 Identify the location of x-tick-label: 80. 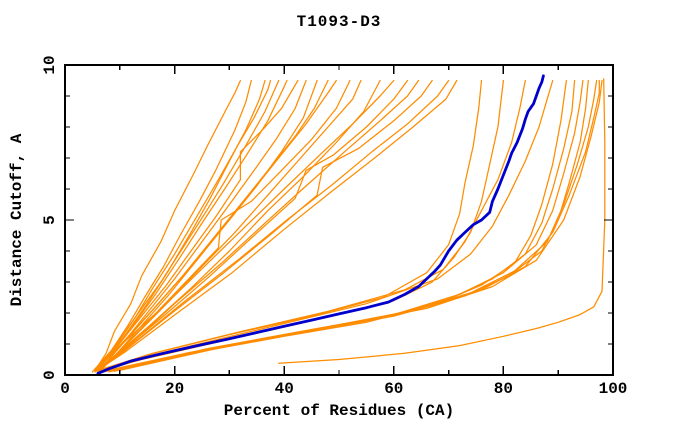
(503, 389).